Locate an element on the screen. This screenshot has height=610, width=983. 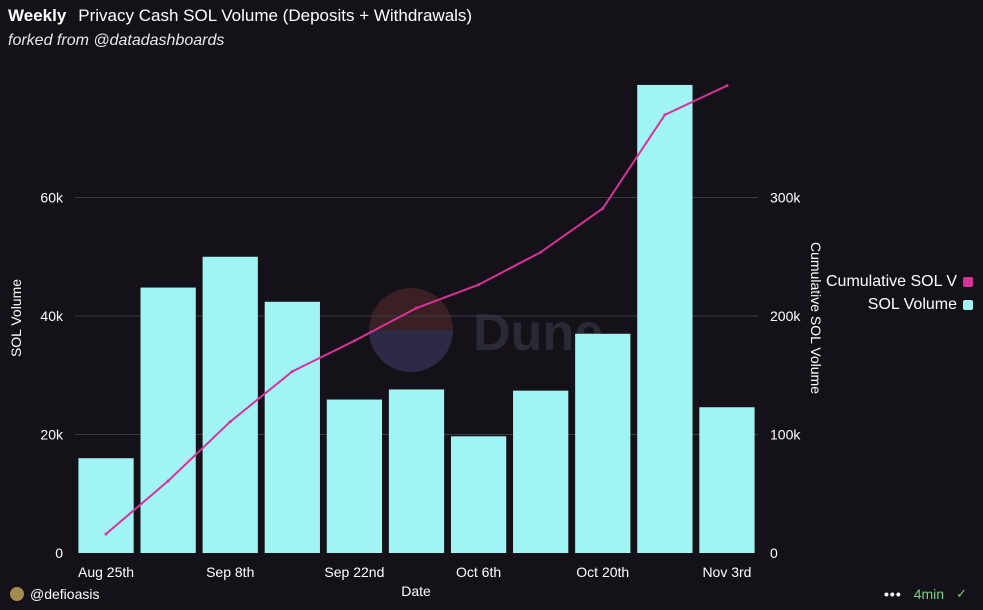
frequency-badge: Weekly is located at coordinates (37, 15).